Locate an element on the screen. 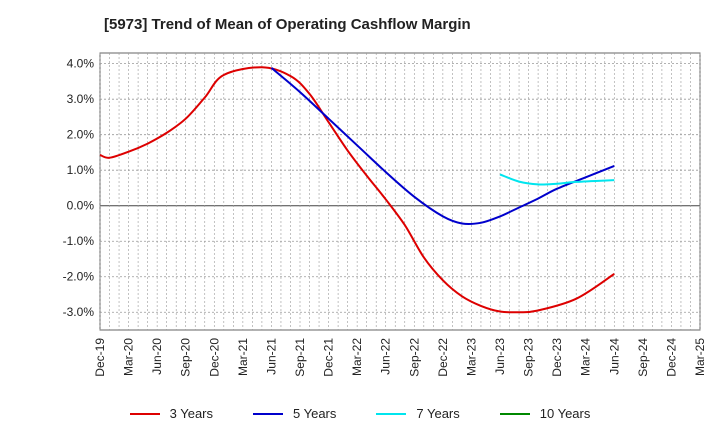 The width and height of the screenshot is (720, 440). series-line-7-years is located at coordinates (557, 179).